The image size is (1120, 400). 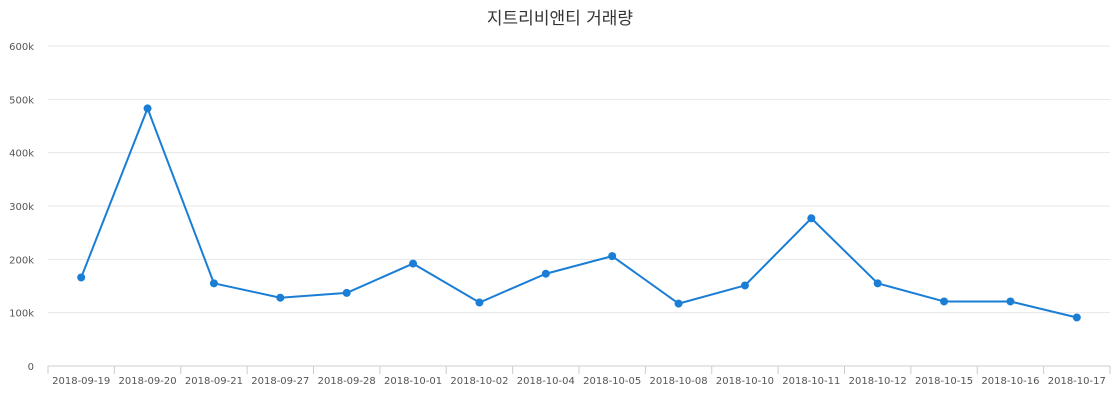 I want to click on y-axis: 0 100k 200k 300k 400k 500k 600k, so click(x=21, y=207).